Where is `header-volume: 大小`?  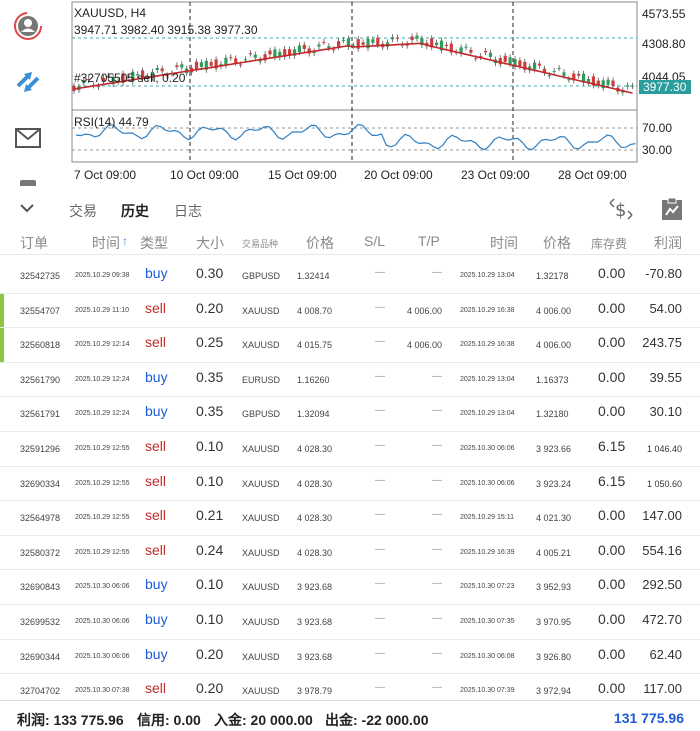 header-volume: 大小 is located at coordinates (210, 243).